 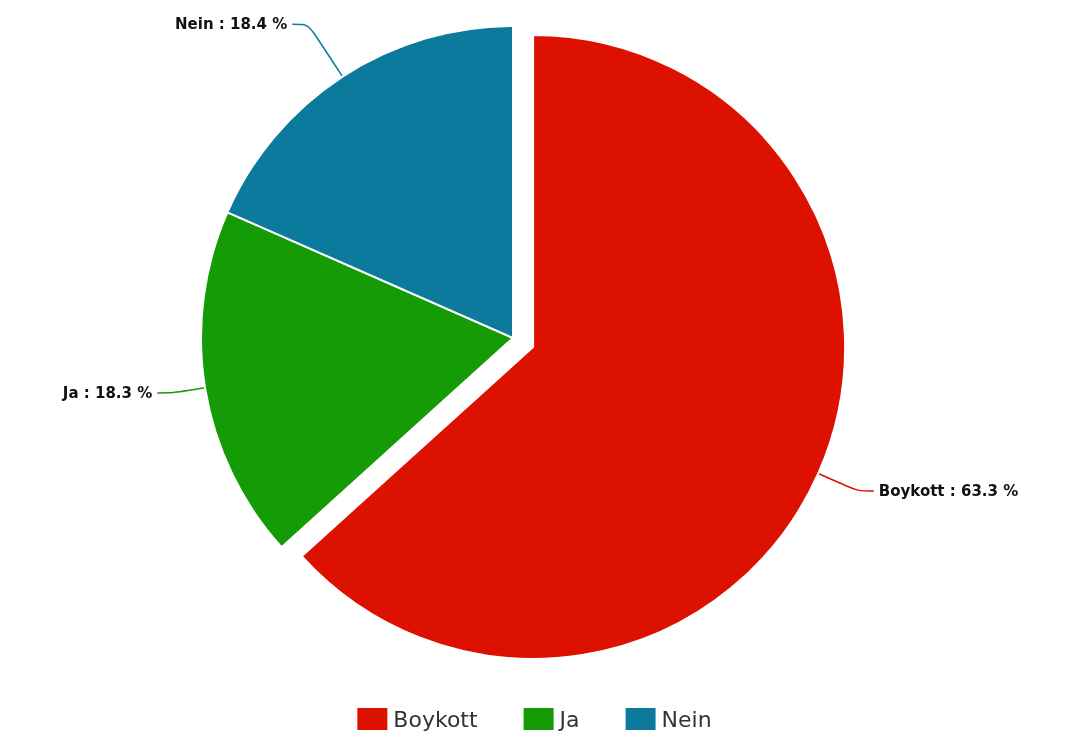 I want to click on legend-label: Ja, so click(x=568, y=719).